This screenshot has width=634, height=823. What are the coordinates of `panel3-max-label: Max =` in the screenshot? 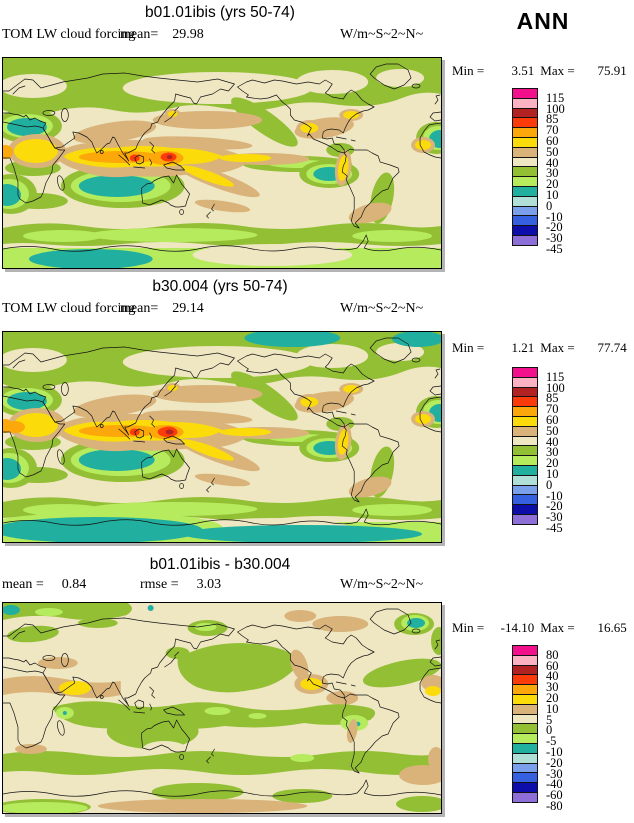 It's located at (557, 627).